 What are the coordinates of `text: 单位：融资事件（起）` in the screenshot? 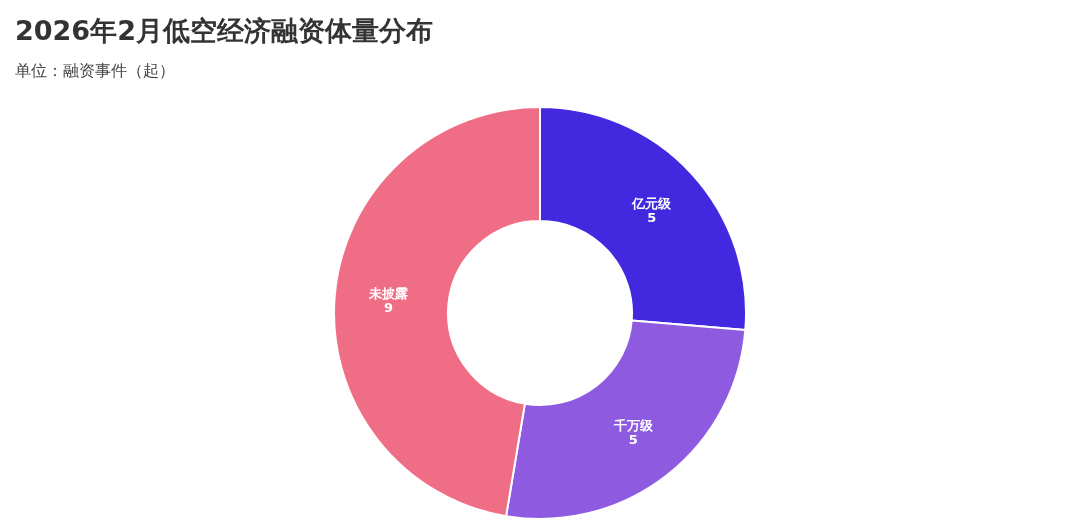 It's located at (95, 70).